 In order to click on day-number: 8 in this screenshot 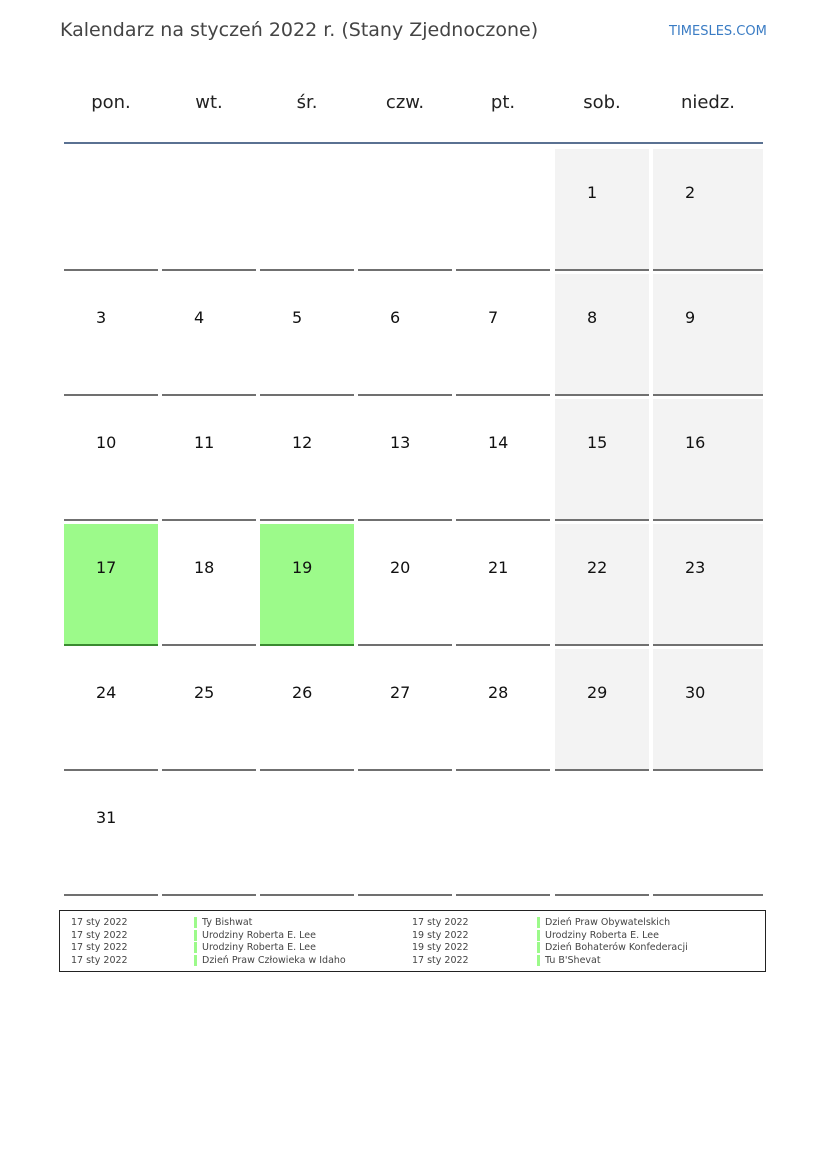, I will do `click(592, 317)`.